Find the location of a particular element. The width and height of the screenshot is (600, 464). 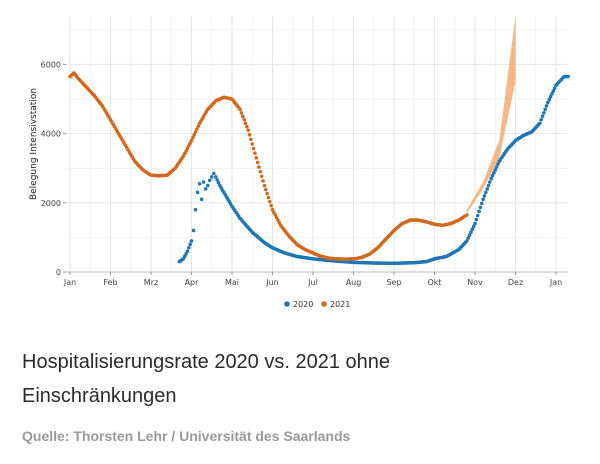

y-tick-label: 4000 is located at coordinates (51, 134).